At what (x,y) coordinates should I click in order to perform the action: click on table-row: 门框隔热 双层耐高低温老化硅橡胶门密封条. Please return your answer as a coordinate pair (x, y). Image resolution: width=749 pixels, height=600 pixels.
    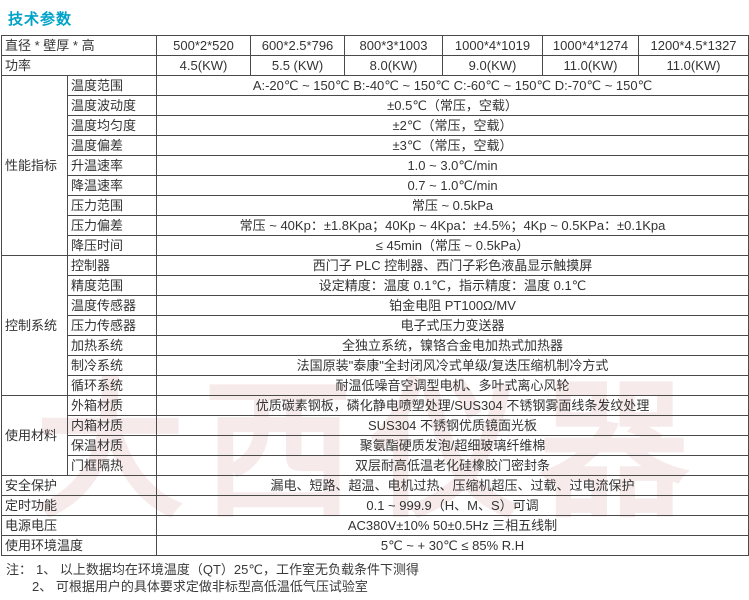
    Looking at the image, I should click on (375, 465).